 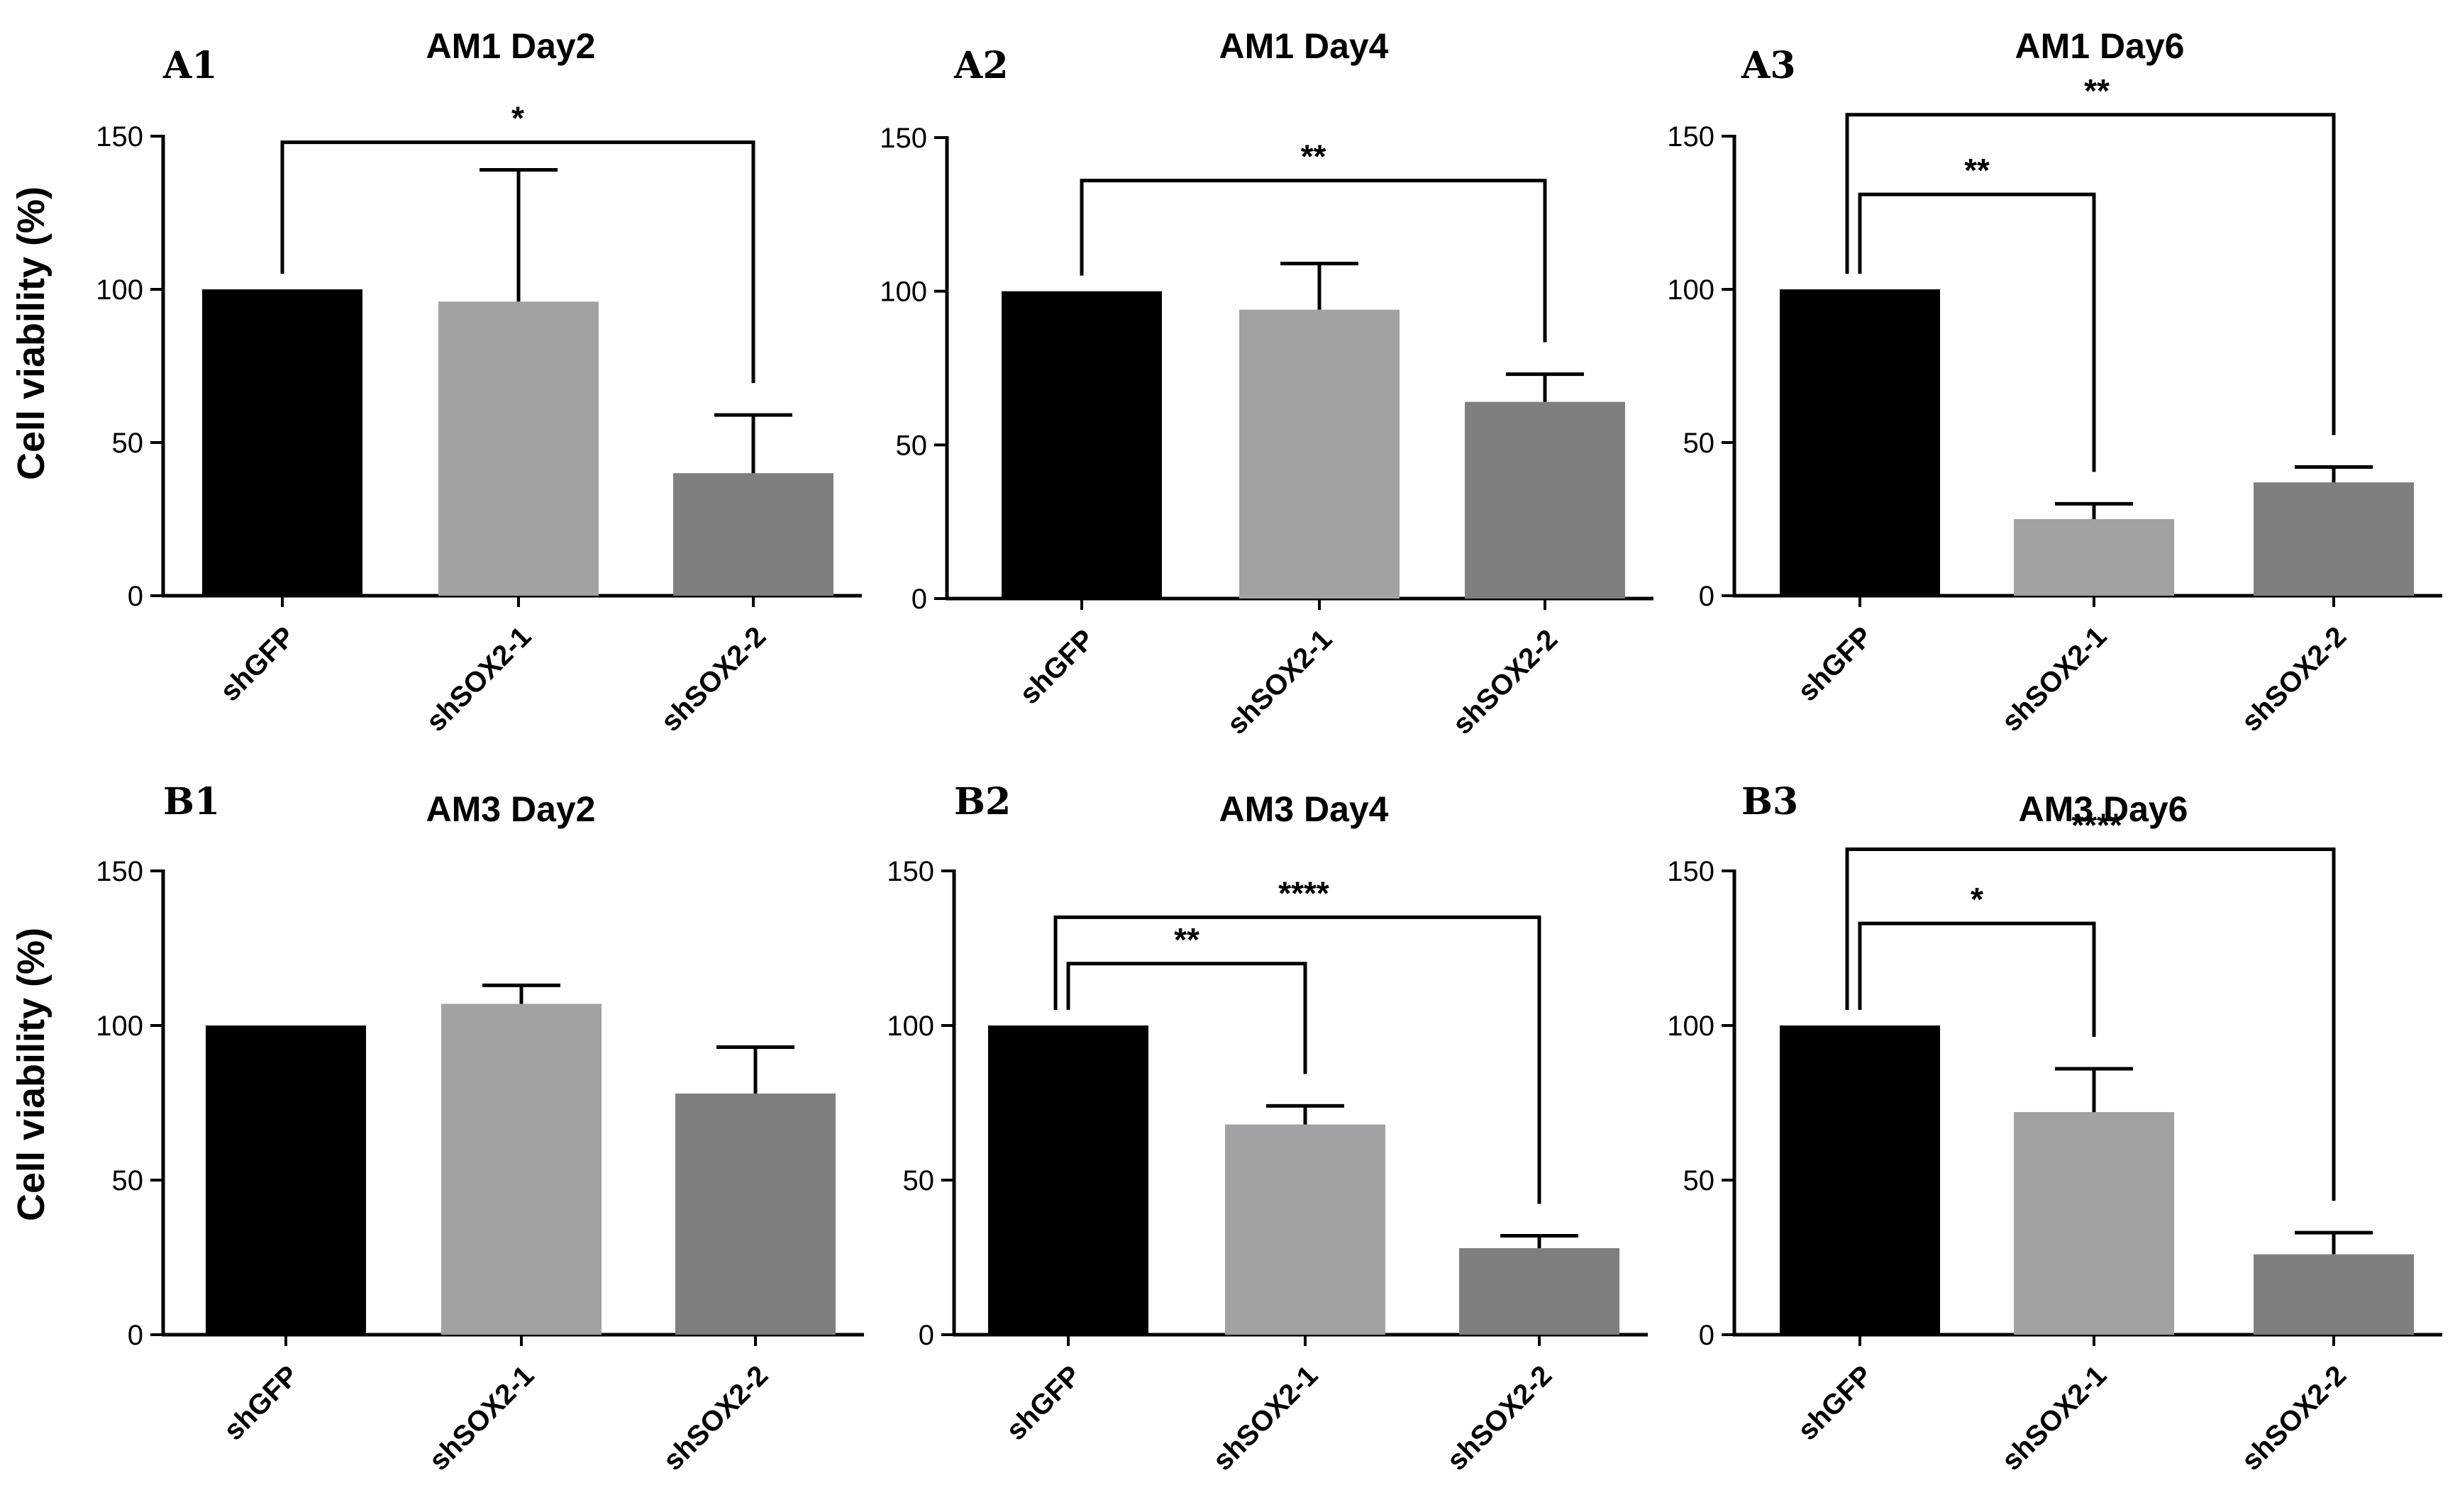 What do you see at coordinates (1304, 809) in the screenshot?
I see `panel-title: AM3 Day4` at bounding box center [1304, 809].